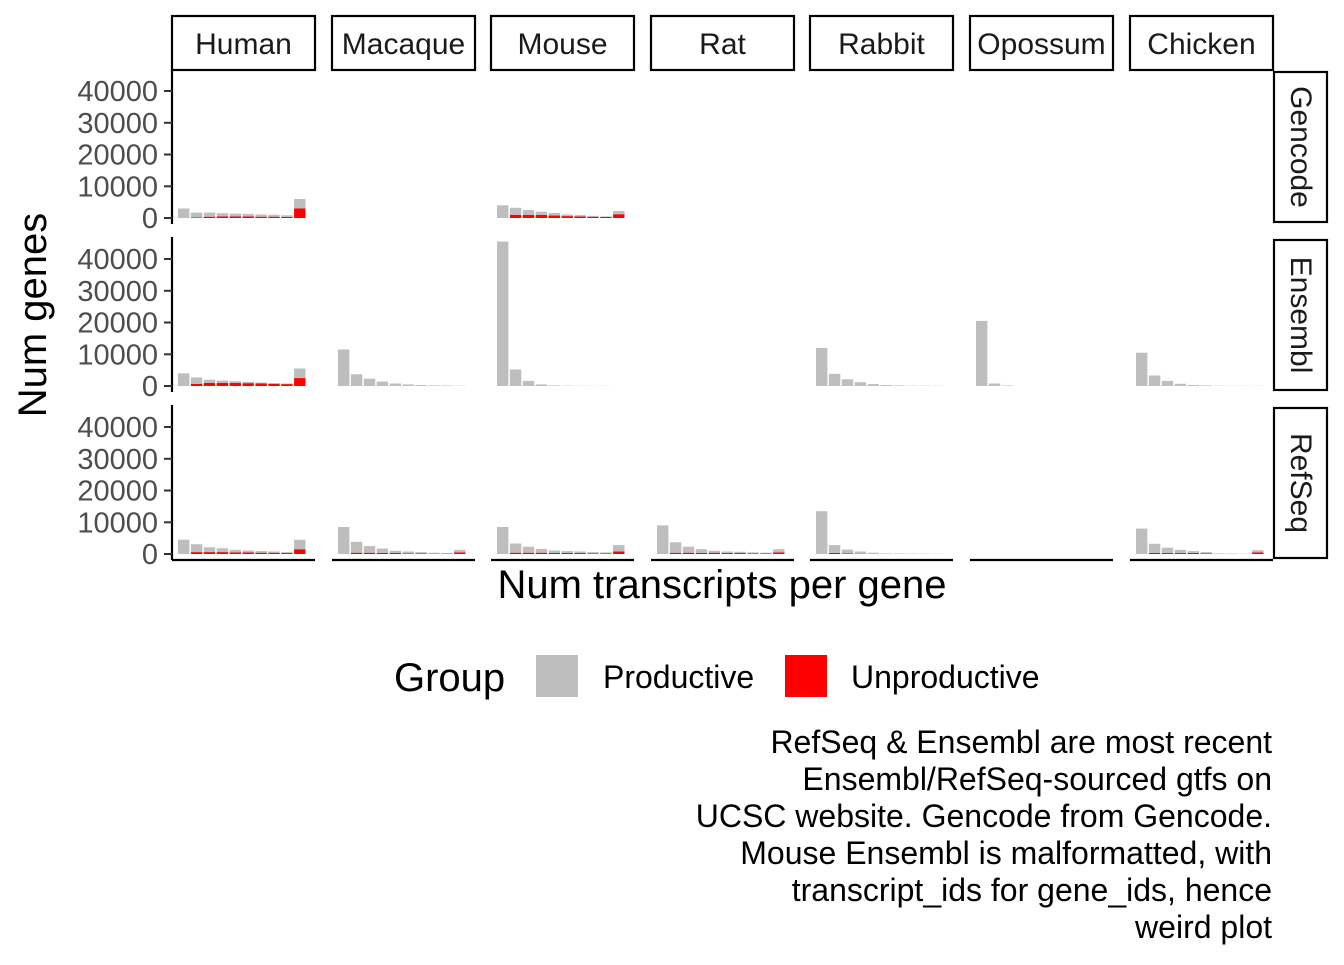 This screenshot has width=1344, height=965. Describe the element at coordinates (1203, 927) in the screenshot. I see `caption-line: weird plot` at that location.